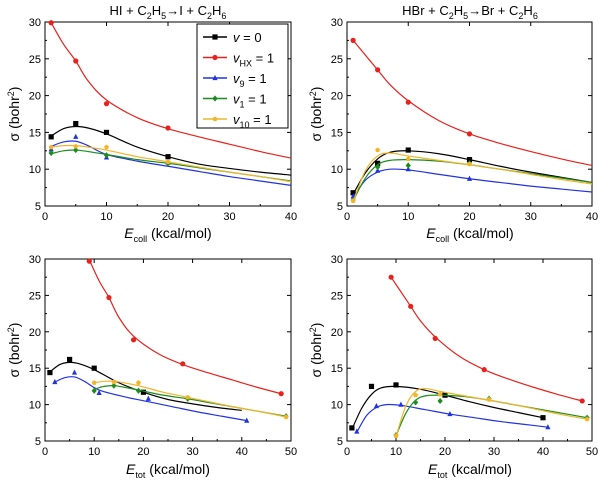 This screenshot has width=600, height=482. I want to click on chart-title: HI + C2H5→I + C2H6, so click(168, 12).